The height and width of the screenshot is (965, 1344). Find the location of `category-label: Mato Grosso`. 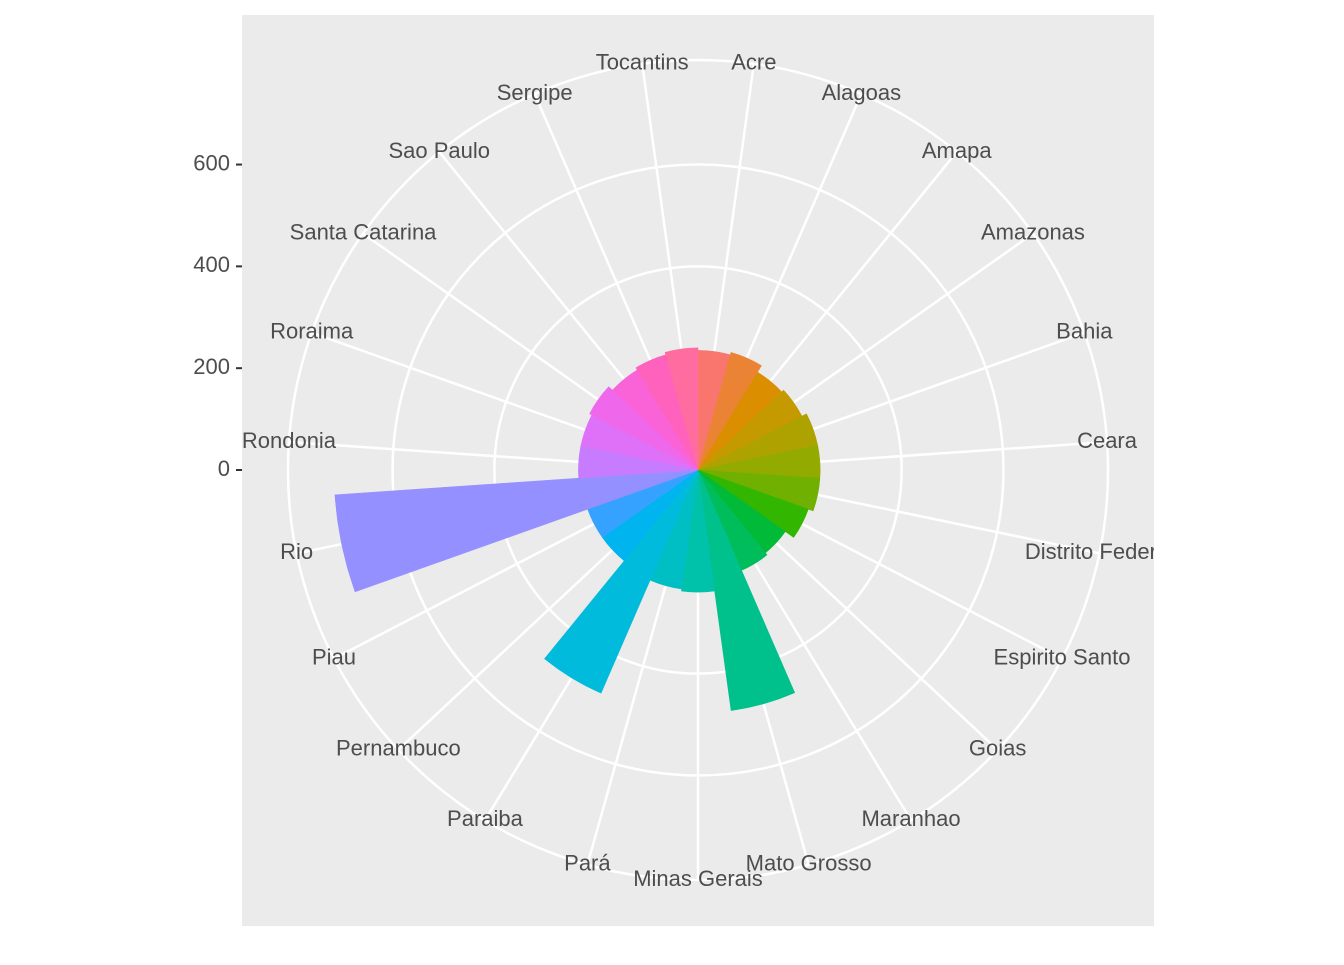

category-label: Mato Grosso is located at coordinates (809, 863).